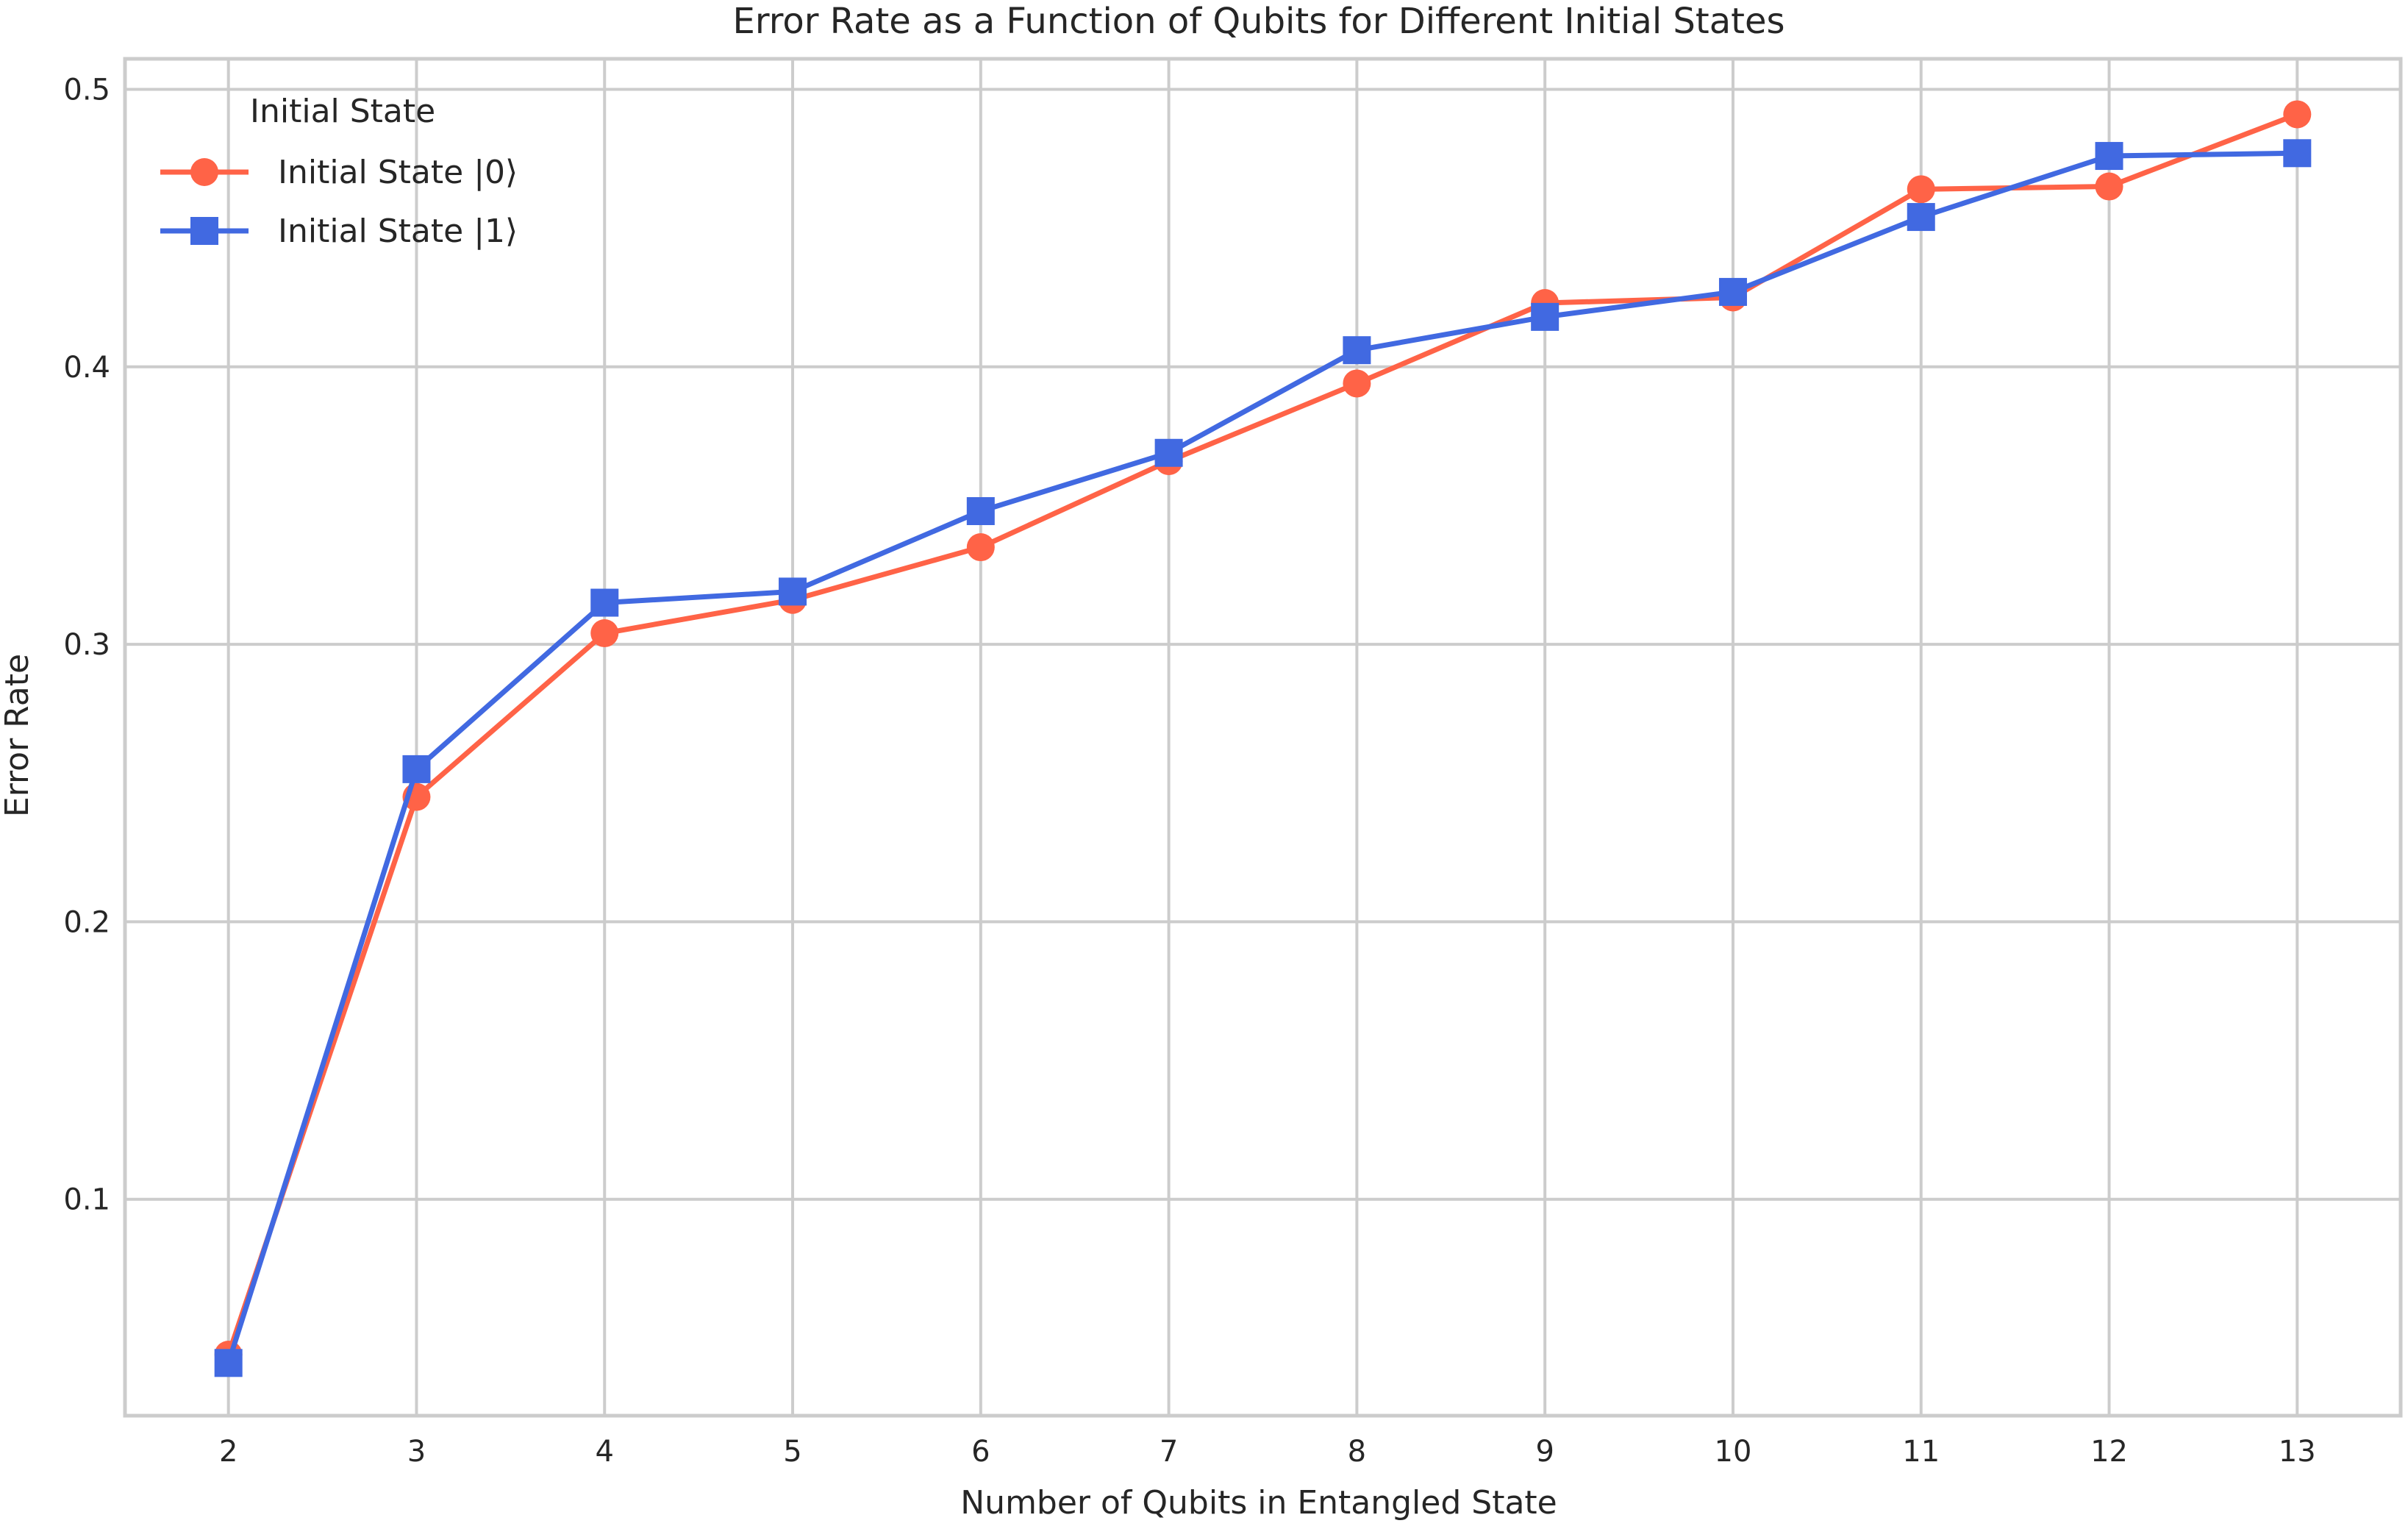 The height and width of the screenshot is (1526, 2408). I want to click on y-tick-labels: 0.1 0.2 0.3 0.4 0.5, so click(86, 645).